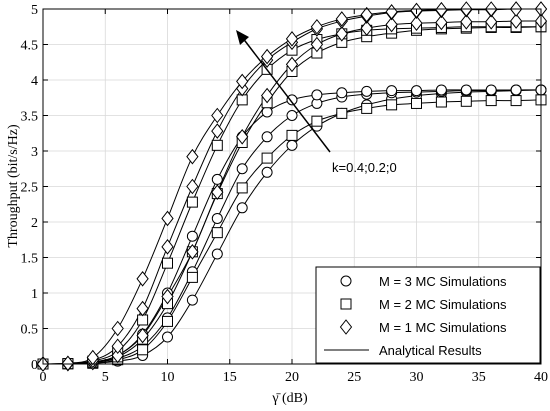  Describe the element at coordinates (541, 377) in the screenshot. I see `x-tick-label: 40` at that location.